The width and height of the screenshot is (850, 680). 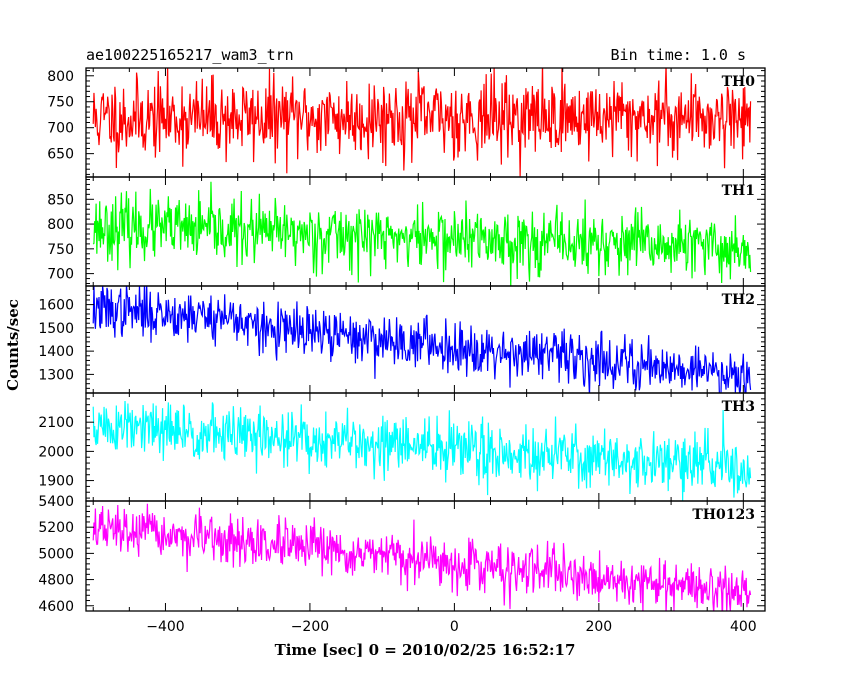 What do you see at coordinates (165, 627) in the screenshot?
I see `x-tick-label: −400` at bounding box center [165, 627].